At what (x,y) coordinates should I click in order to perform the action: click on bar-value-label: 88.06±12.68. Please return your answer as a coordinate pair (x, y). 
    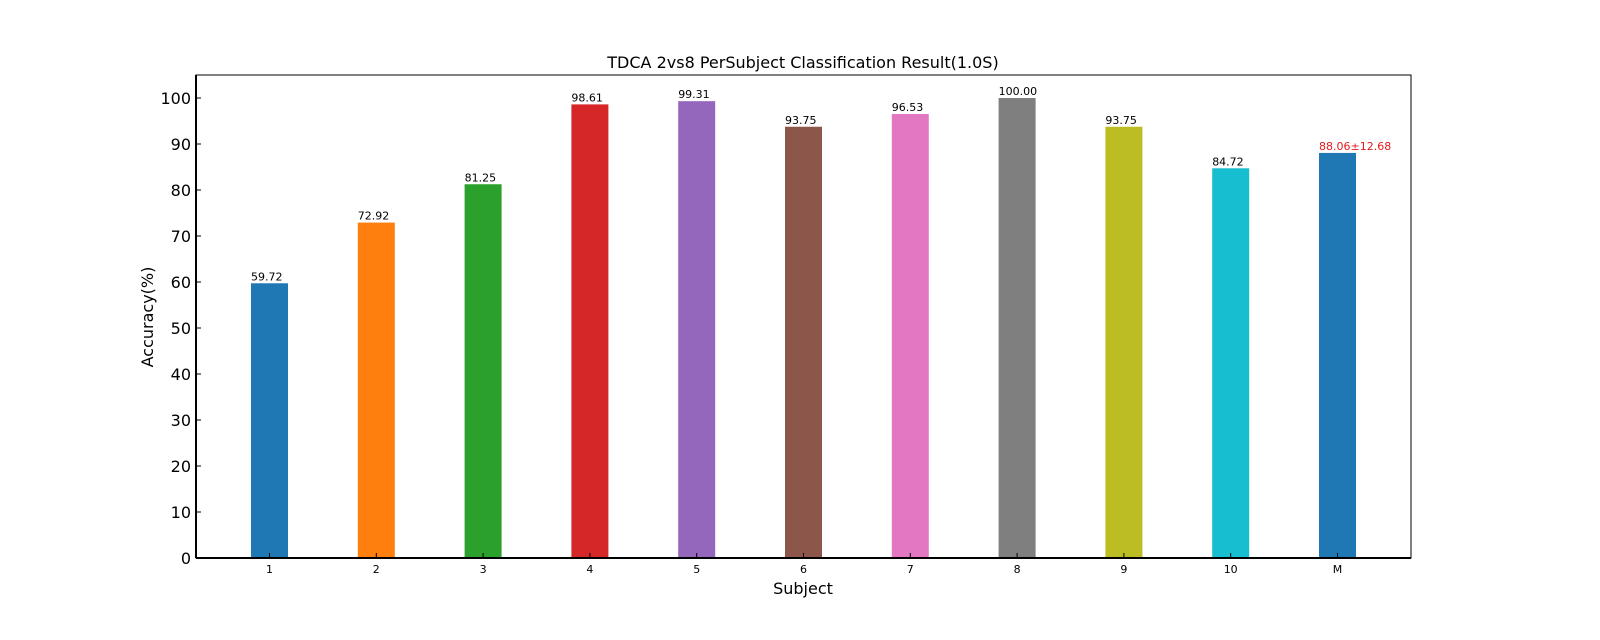
    Looking at the image, I should click on (1355, 146).